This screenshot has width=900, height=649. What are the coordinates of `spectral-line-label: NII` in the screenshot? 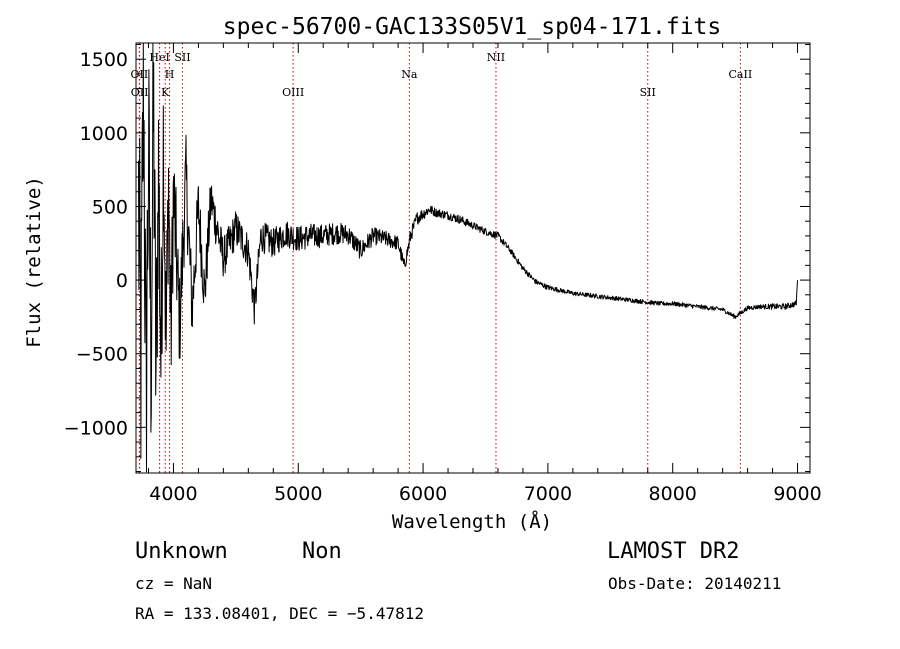 It's located at (496, 57).